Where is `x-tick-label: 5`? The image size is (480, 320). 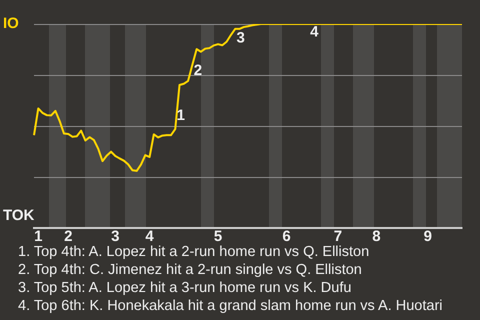
x-tick-label: 5 is located at coordinates (218, 237).